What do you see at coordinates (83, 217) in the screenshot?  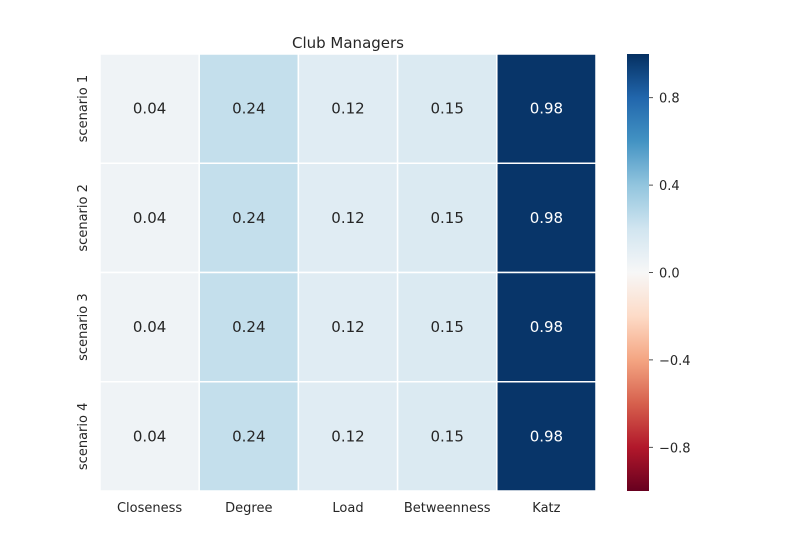 I see `y-tick-label: scenario 2` at bounding box center [83, 217].